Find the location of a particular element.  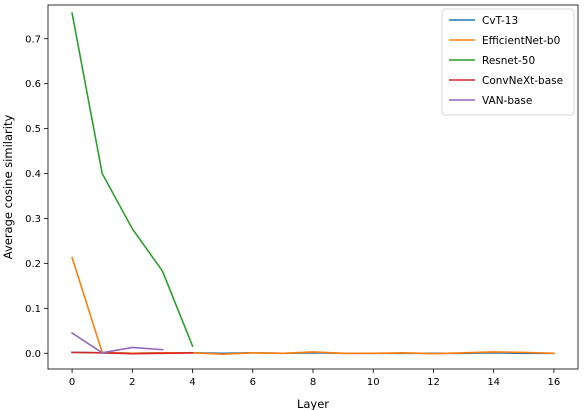

legend-frame is located at coordinates (508, 62).